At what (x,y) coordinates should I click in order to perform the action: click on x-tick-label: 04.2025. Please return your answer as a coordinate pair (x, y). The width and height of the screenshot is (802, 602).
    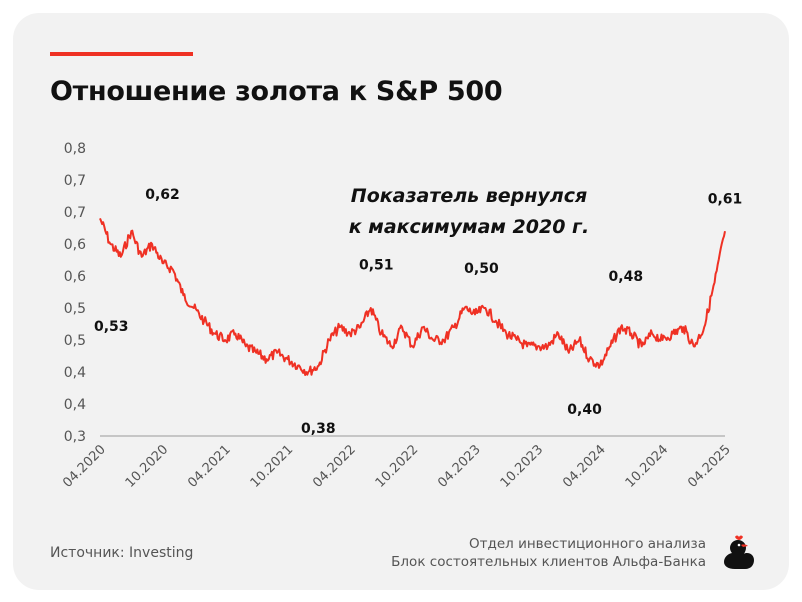
    Looking at the image, I should click on (709, 466).